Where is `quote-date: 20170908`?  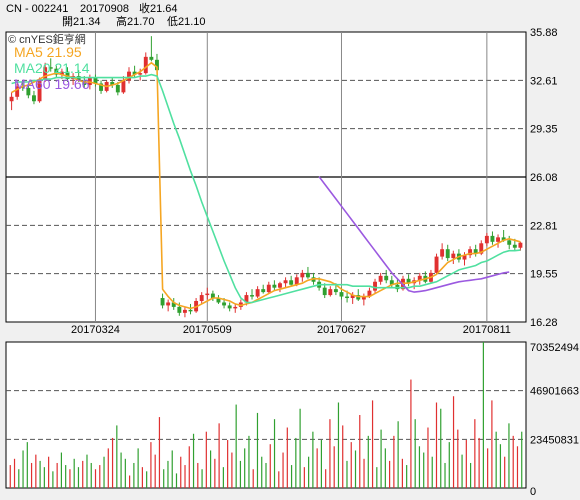
quote-date: 20170908 is located at coordinates (104, 9).